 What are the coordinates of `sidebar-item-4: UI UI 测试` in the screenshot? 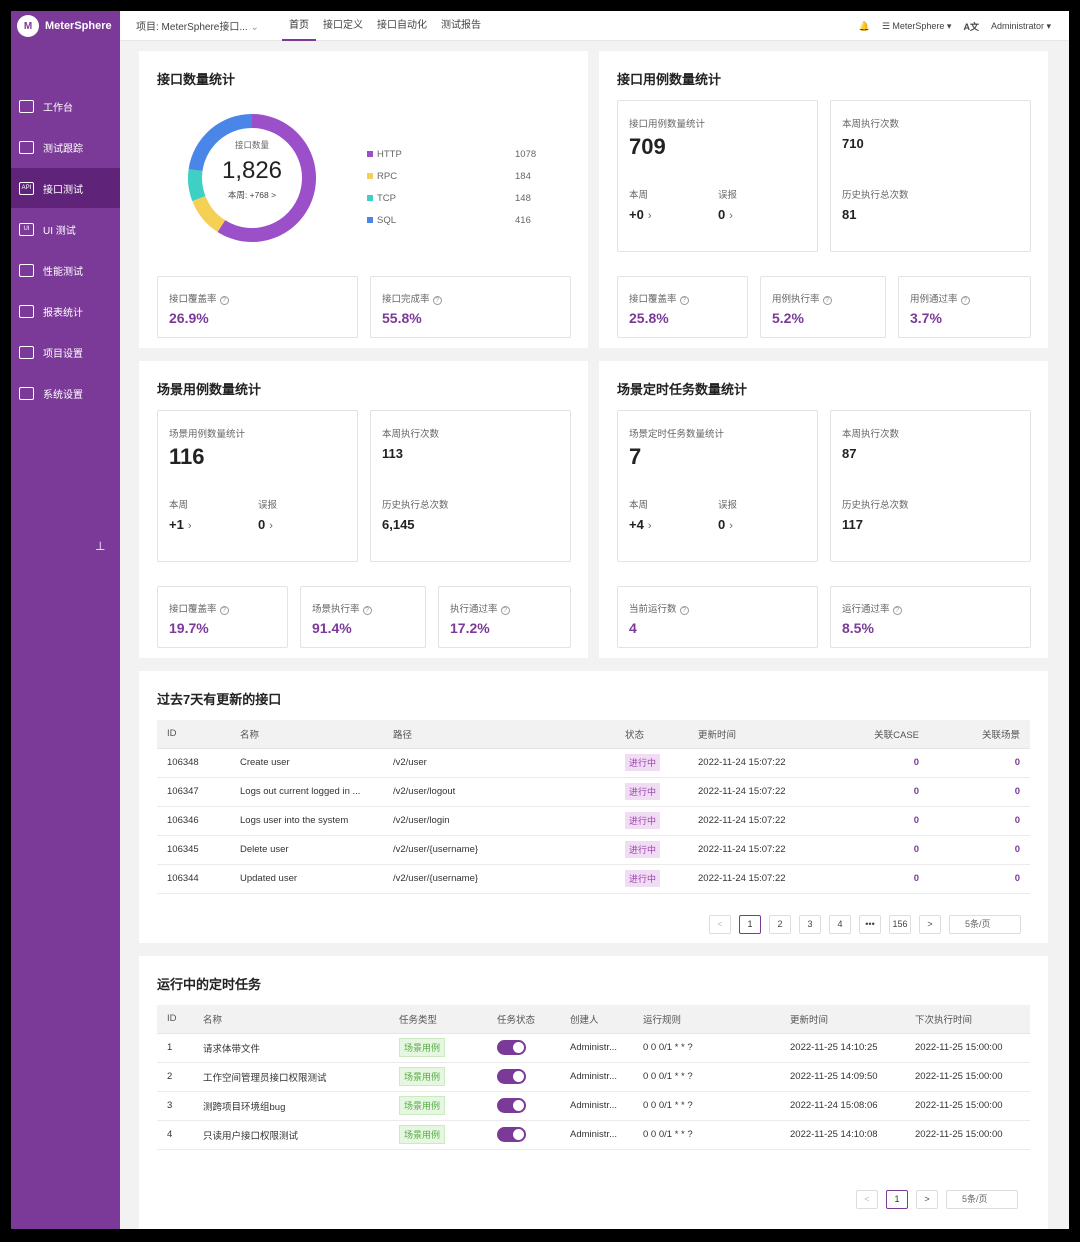 It's located at (65, 229).